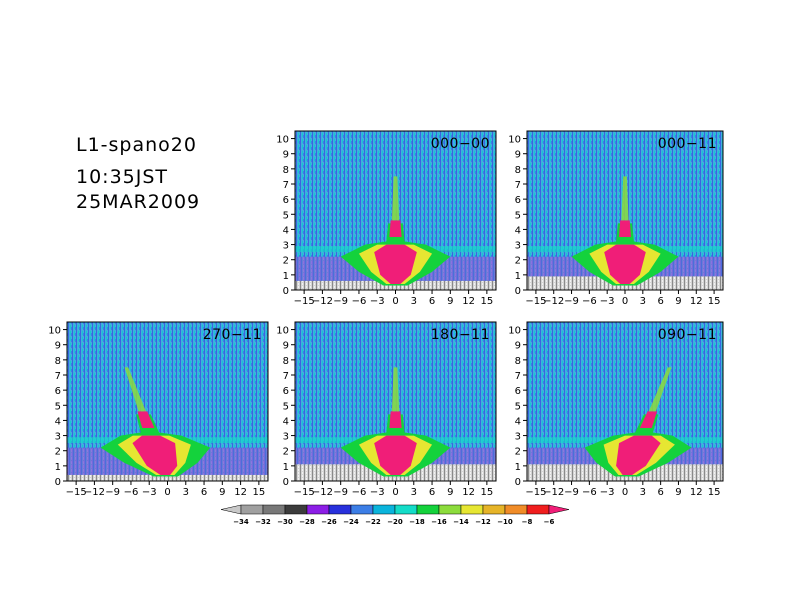 The height and width of the screenshot is (612, 792). I want to click on time-label: 10:35JST, so click(122, 177).